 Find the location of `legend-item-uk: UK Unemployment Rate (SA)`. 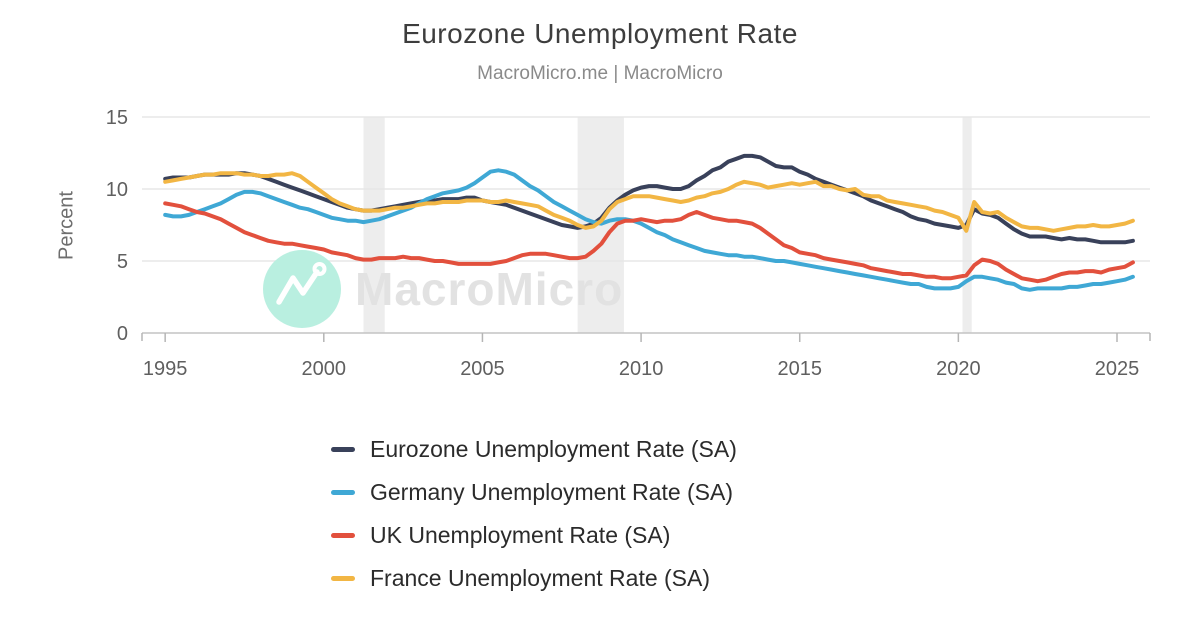

legend-item-uk: UK Unemployment Rate (SA) is located at coordinates (534, 535).